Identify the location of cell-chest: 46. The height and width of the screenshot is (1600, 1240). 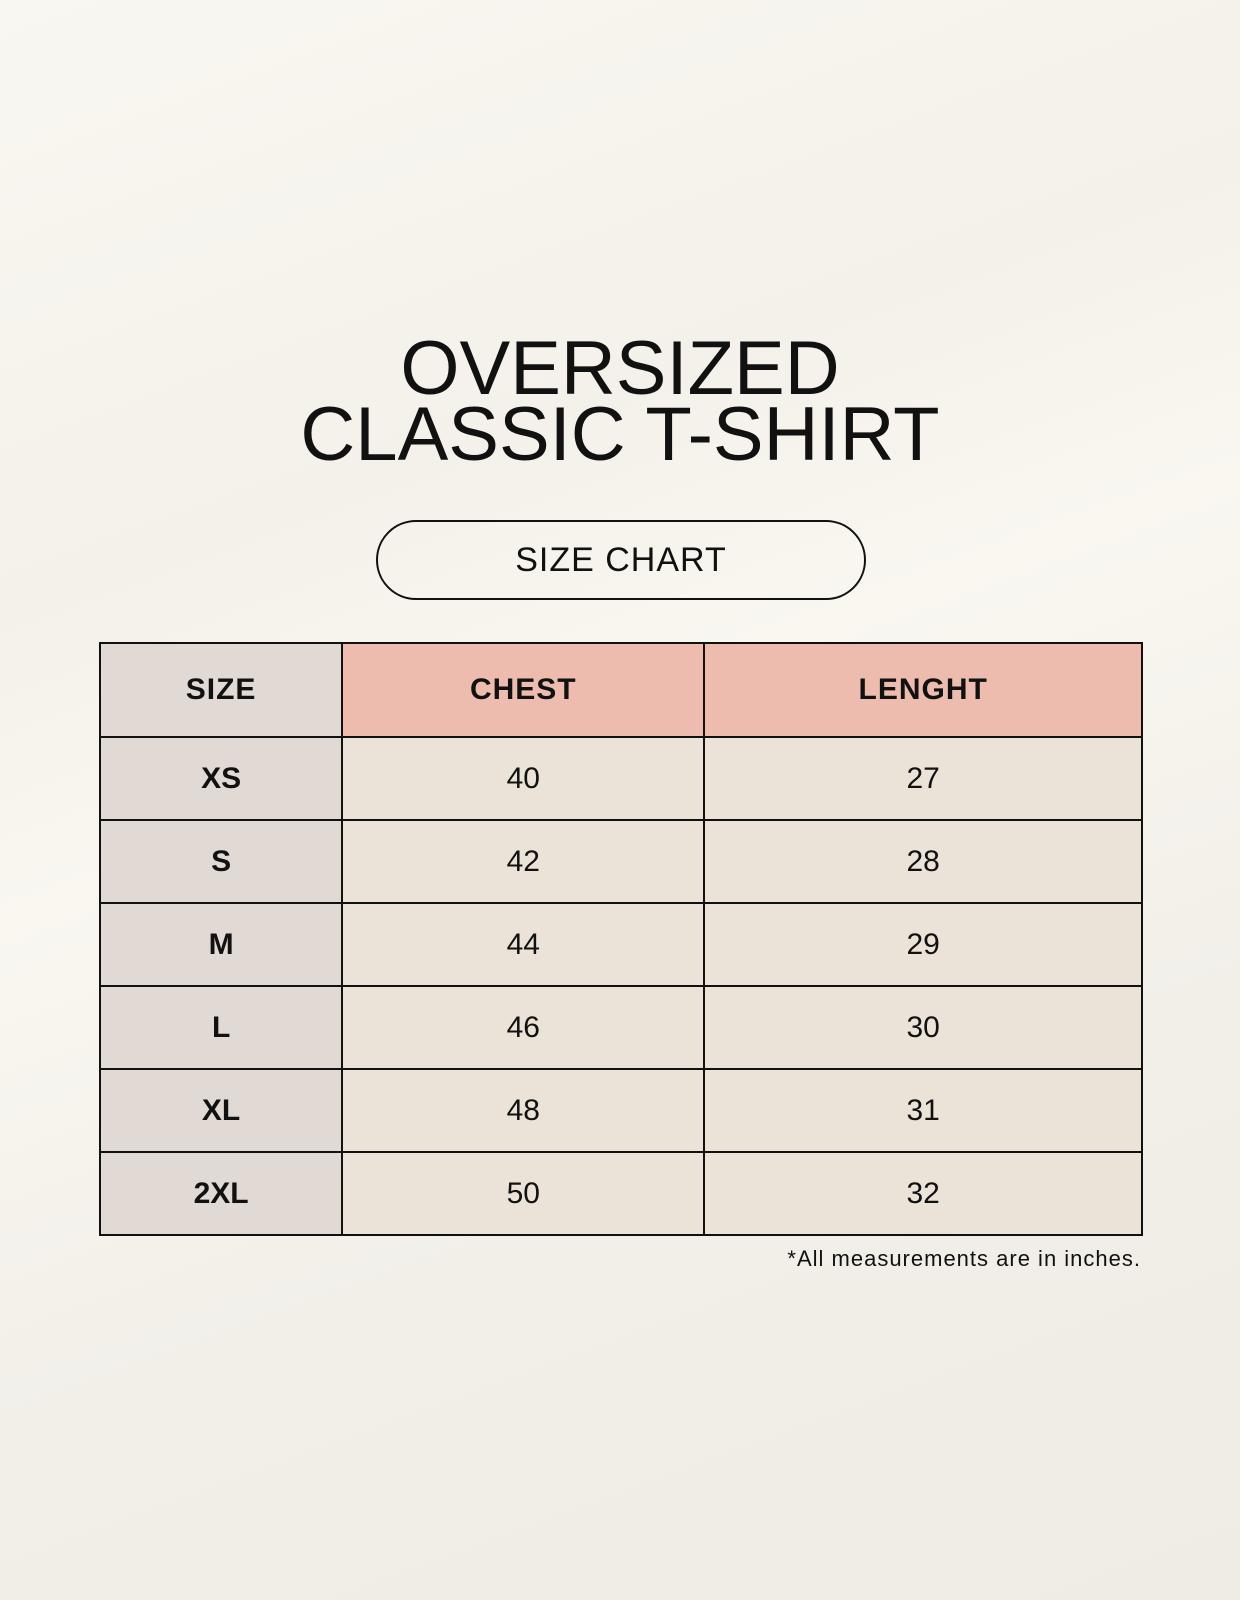
(523, 1027).